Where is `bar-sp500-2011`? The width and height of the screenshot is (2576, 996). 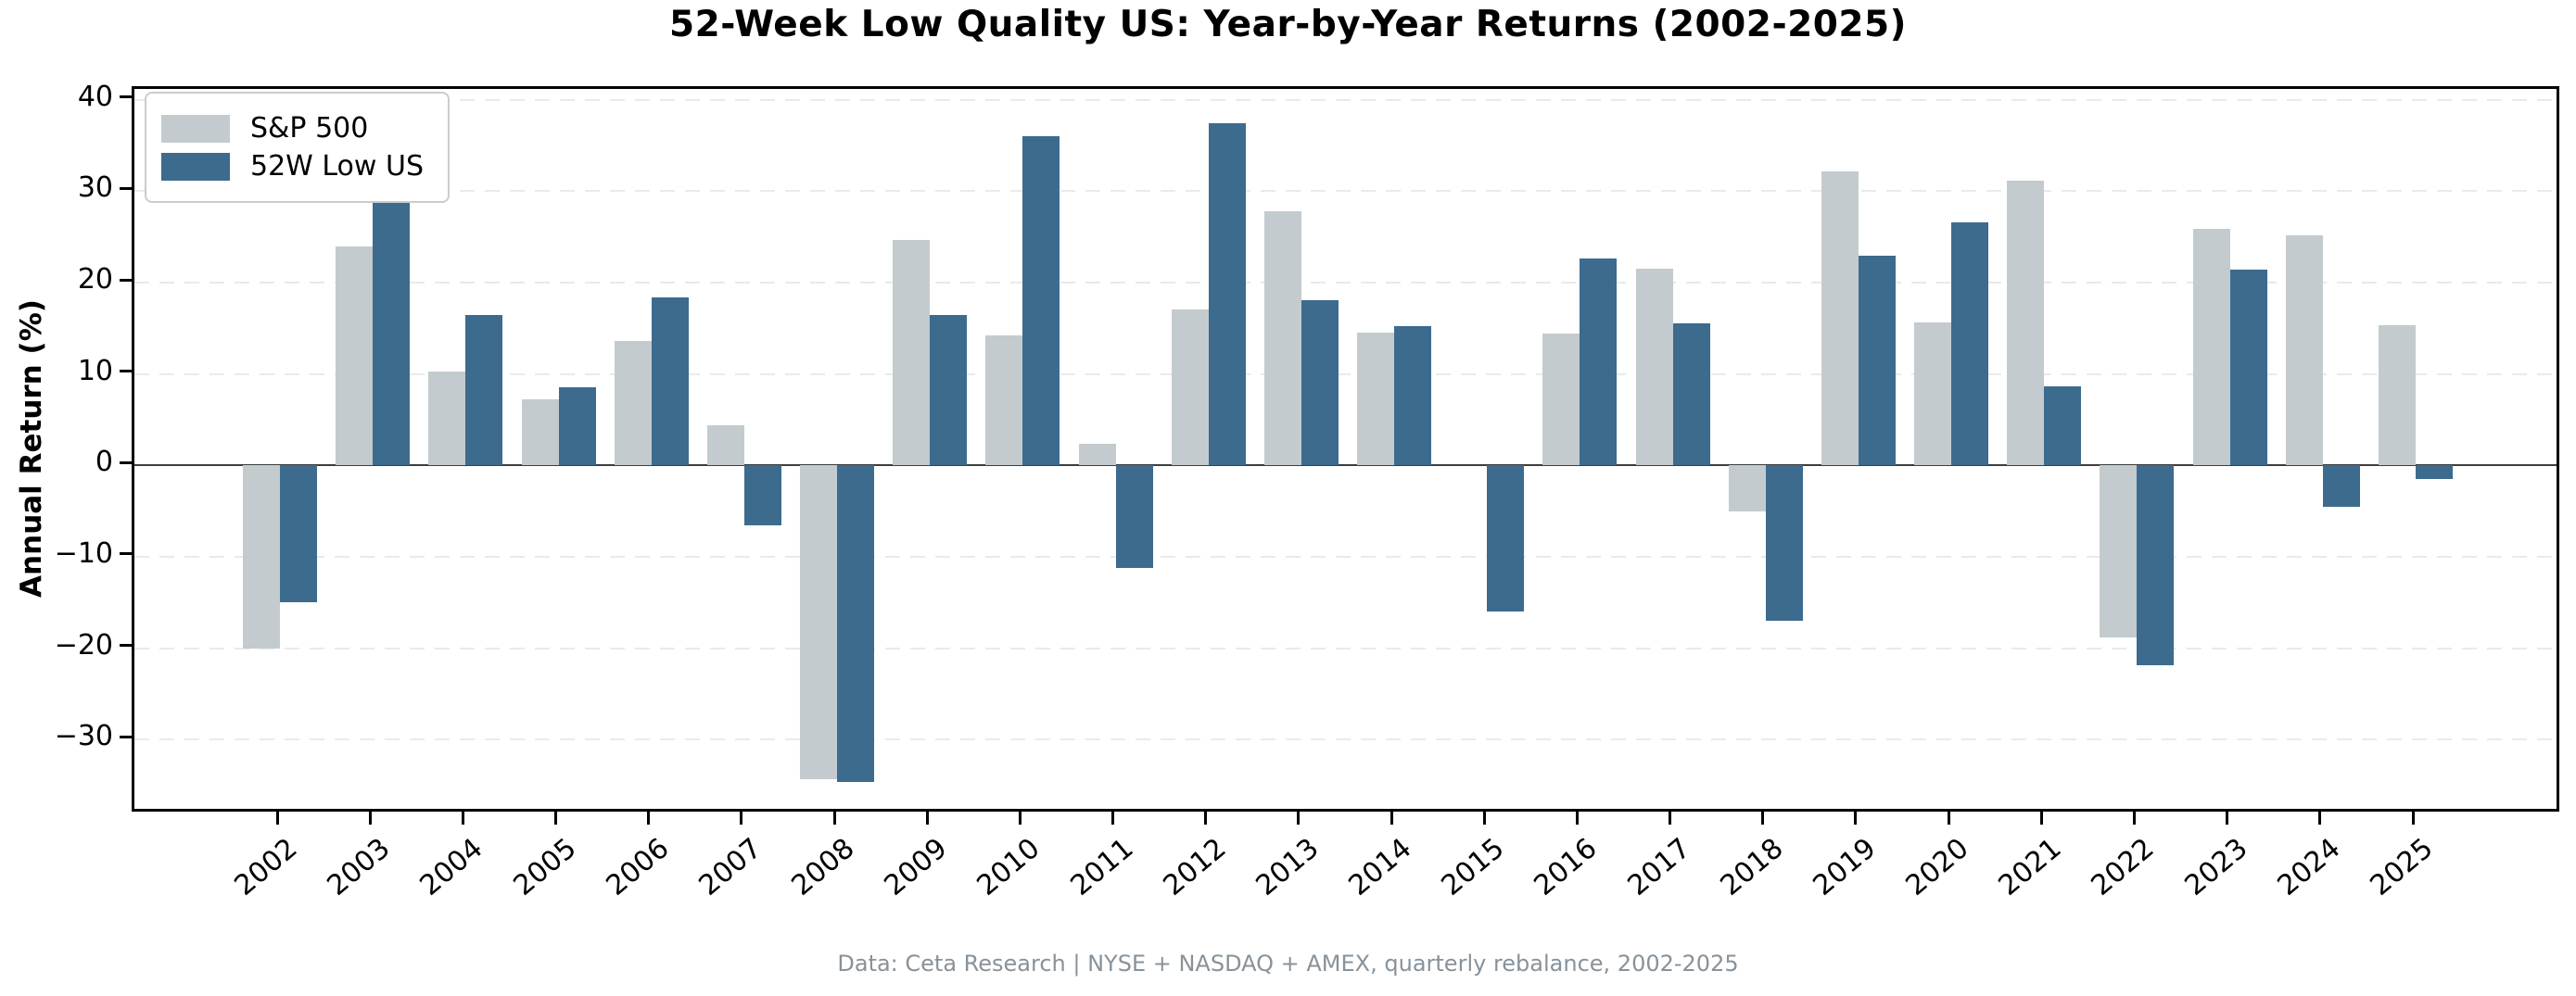 bar-sp500-2011 is located at coordinates (1097, 454).